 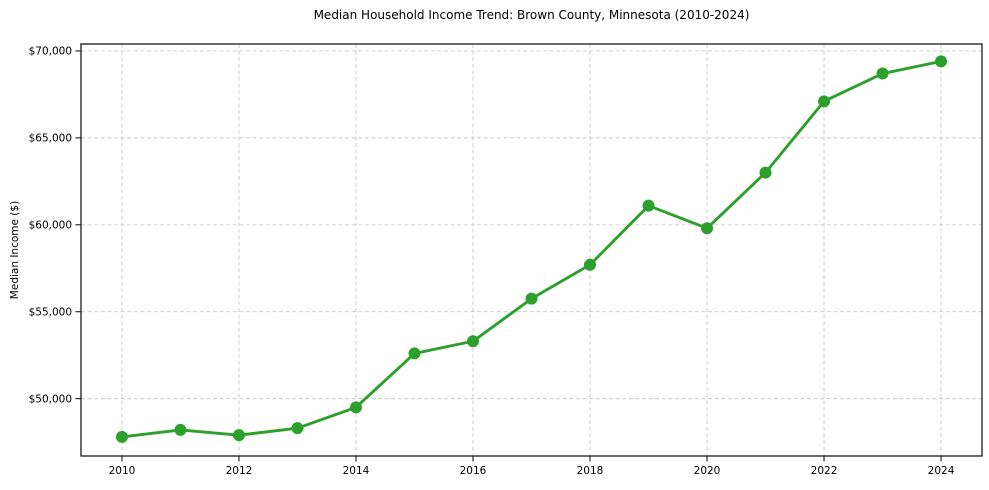 I want to click on y-tick-label: $50,000, so click(x=50, y=399).